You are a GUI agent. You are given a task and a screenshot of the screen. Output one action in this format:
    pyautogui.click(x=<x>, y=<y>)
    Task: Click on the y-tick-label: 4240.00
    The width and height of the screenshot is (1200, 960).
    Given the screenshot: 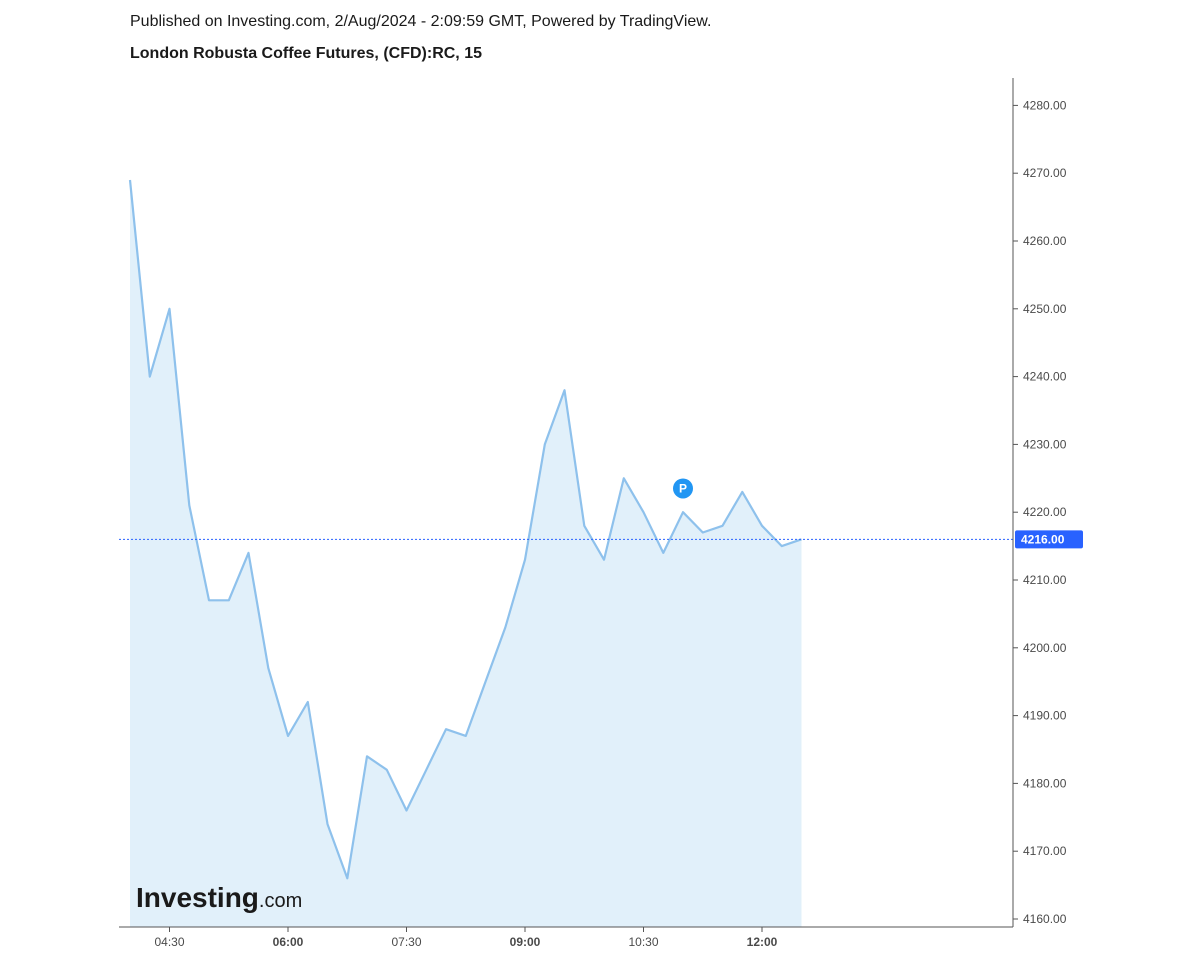 What is the action you would take?
    pyautogui.click(x=1045, y=377)
    